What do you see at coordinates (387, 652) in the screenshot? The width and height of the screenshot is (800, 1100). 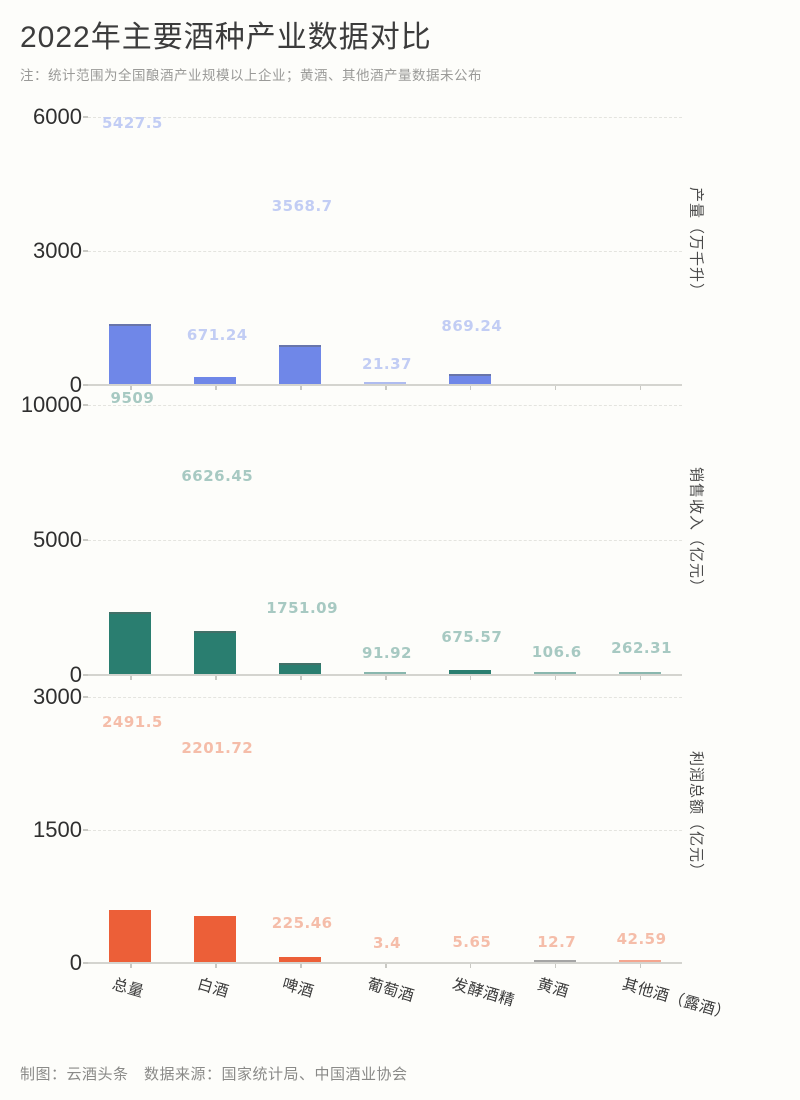 I see `chart2-value-label-putaojiu: 91.92` at bounding box center [387, 652].